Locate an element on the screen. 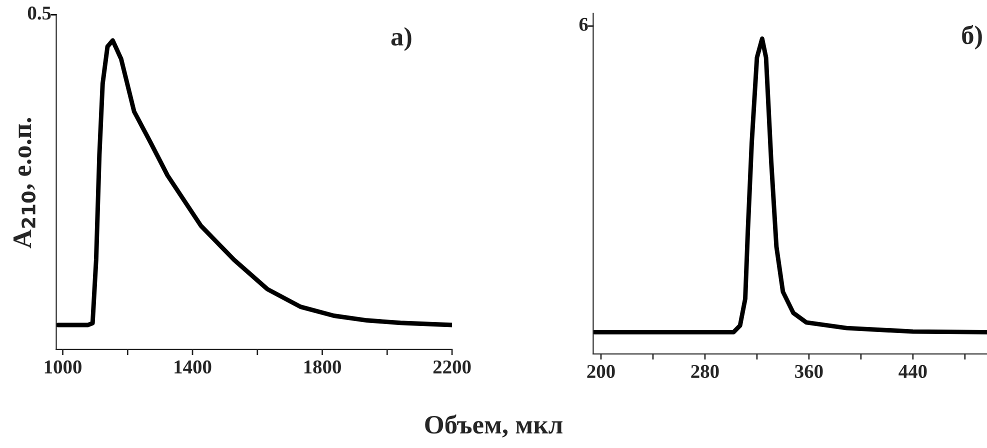  x-tick-label: 280 is located at coordinates (705, 371).